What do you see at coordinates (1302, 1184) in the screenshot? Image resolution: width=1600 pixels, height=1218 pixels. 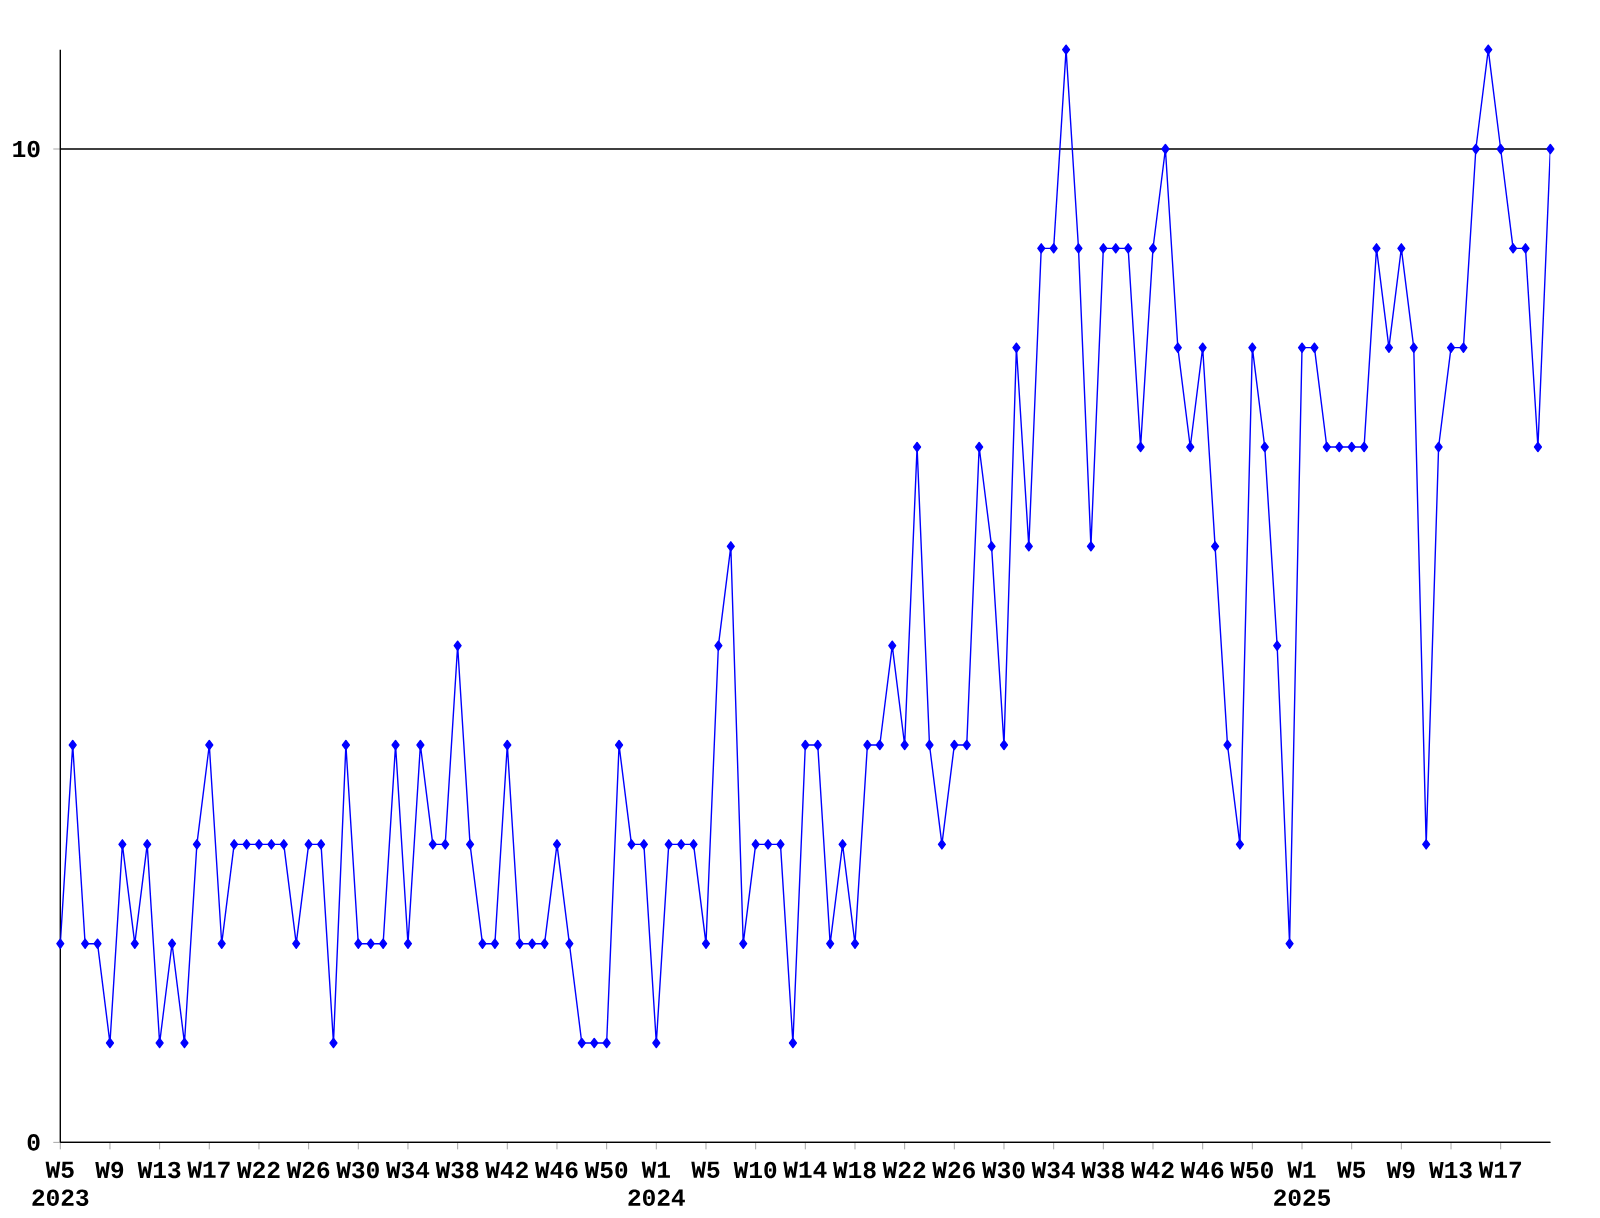 I see `x-tick-label: W1 2025` at bounding box center [1302, 1184].